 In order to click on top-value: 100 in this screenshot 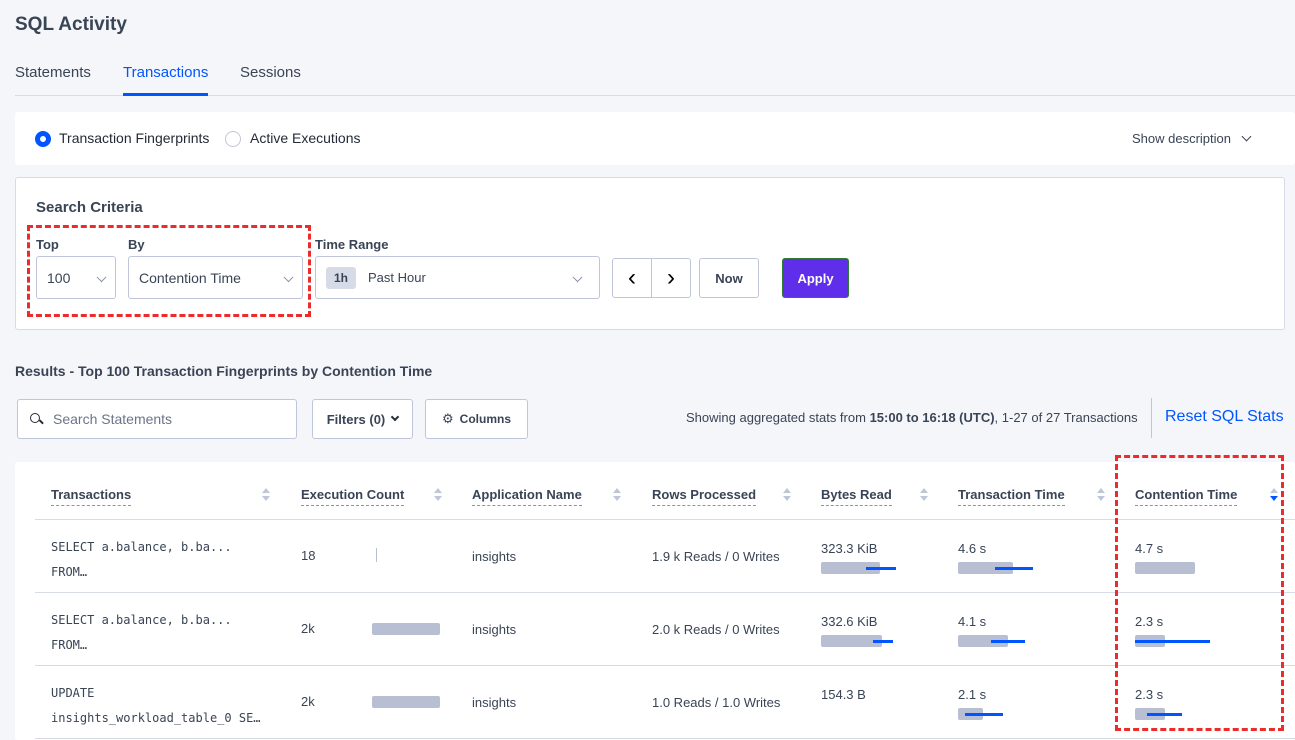, I will do `click(59, 277)`.